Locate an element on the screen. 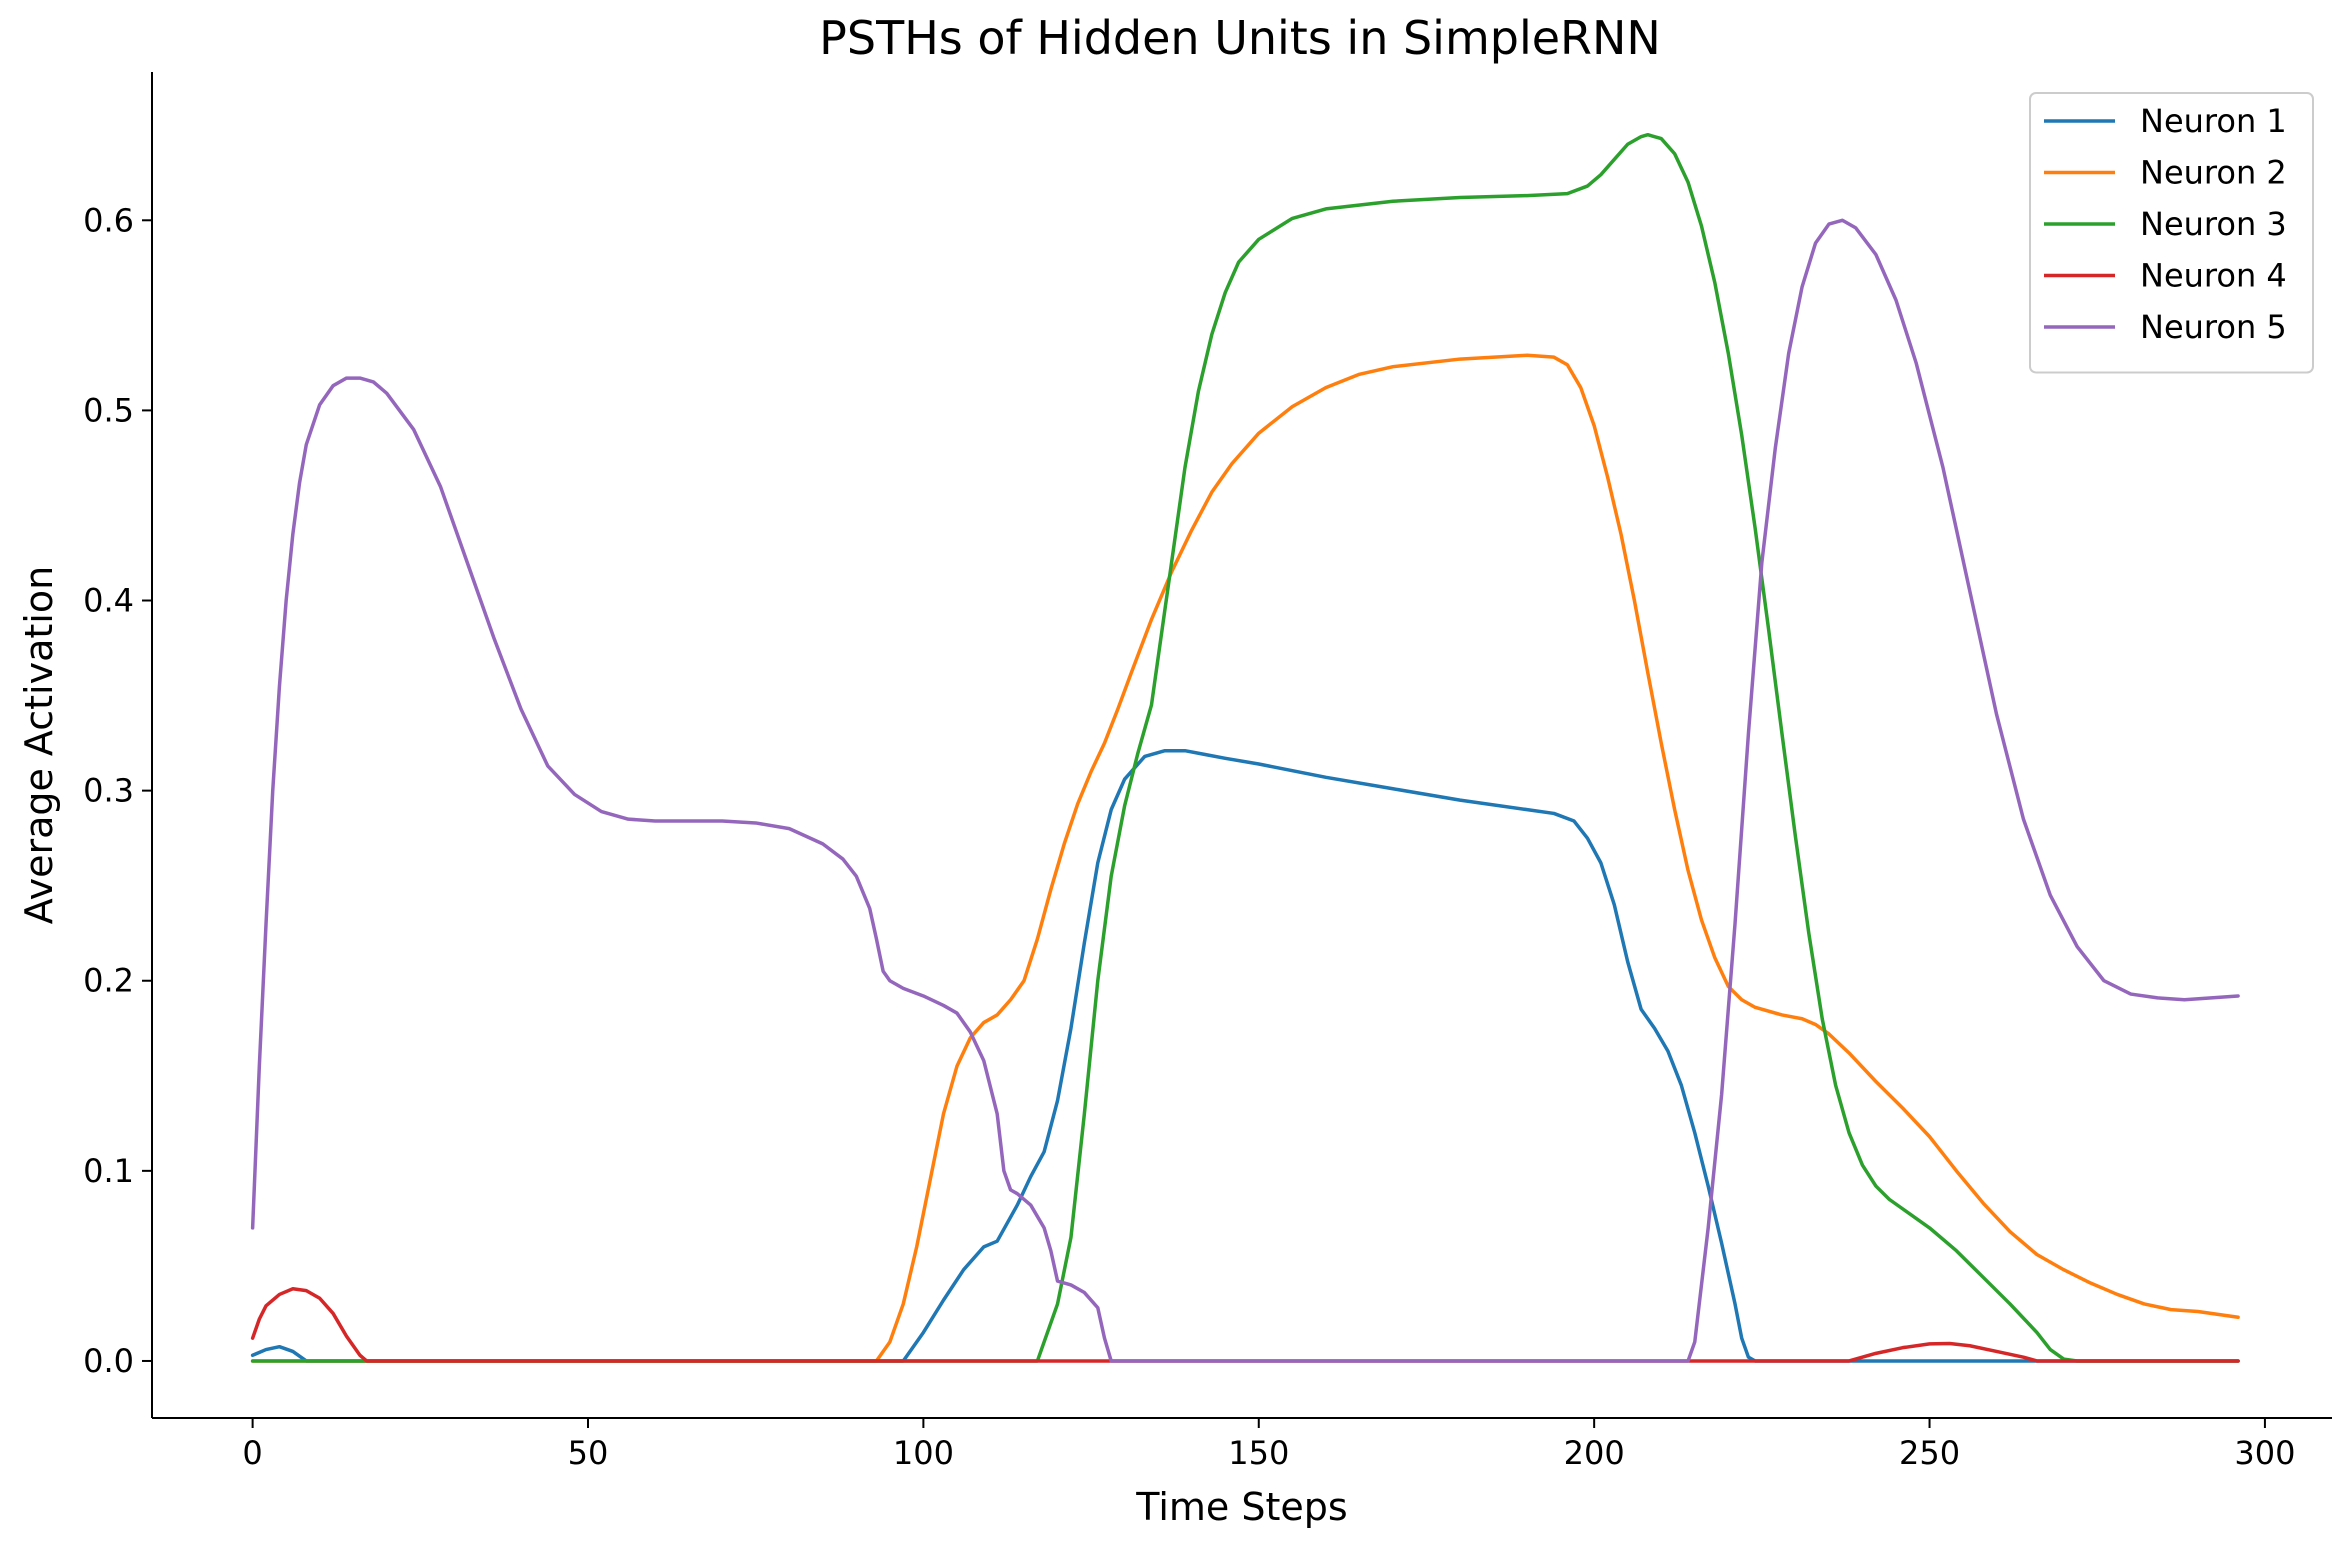 This screenshot has width=2350, height=1550. y-tick-label: 0.1 is located at coordinates (108, 1171).